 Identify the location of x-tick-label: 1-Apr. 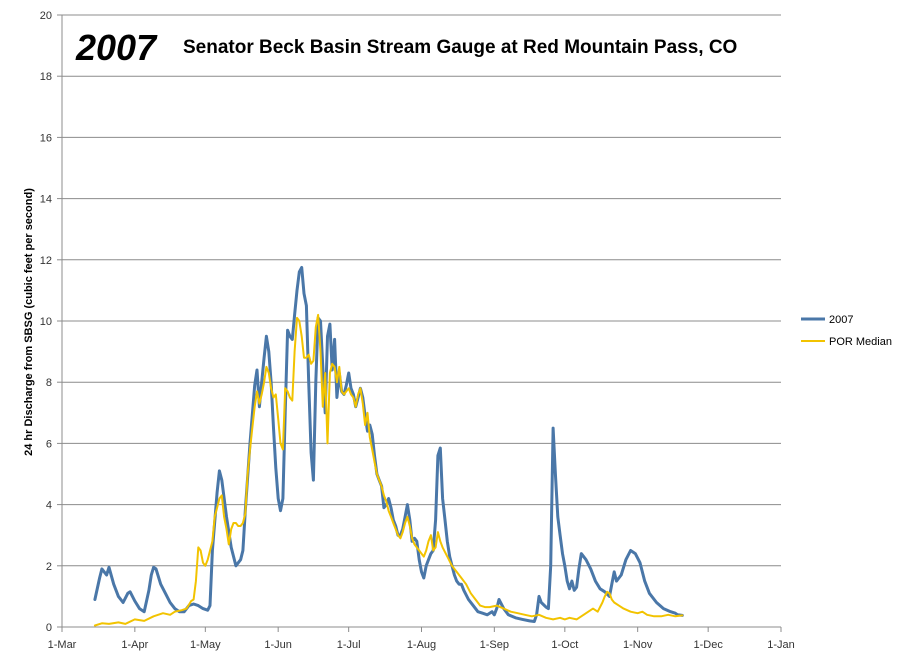
(134, 645).